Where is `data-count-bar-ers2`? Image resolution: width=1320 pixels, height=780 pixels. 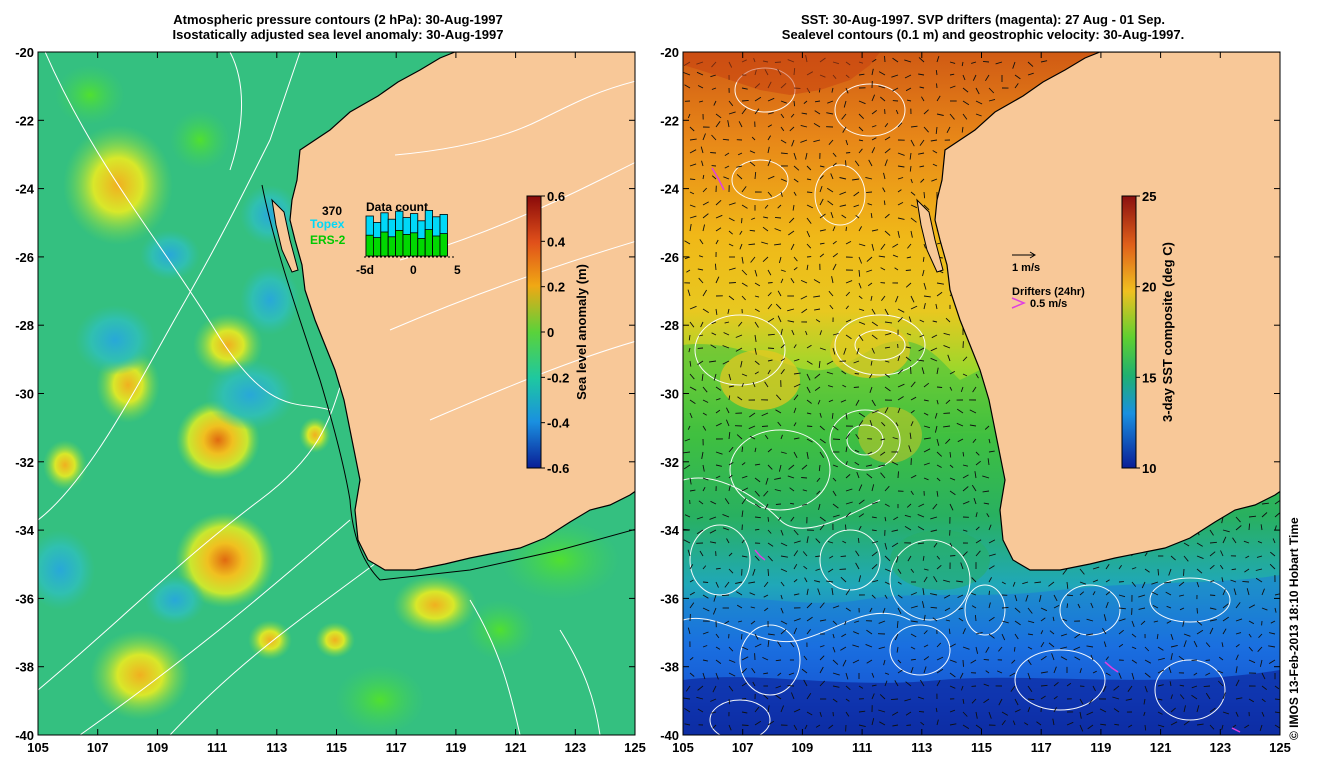
data-count-bar-ers2 is located at coordinates (436, 246).